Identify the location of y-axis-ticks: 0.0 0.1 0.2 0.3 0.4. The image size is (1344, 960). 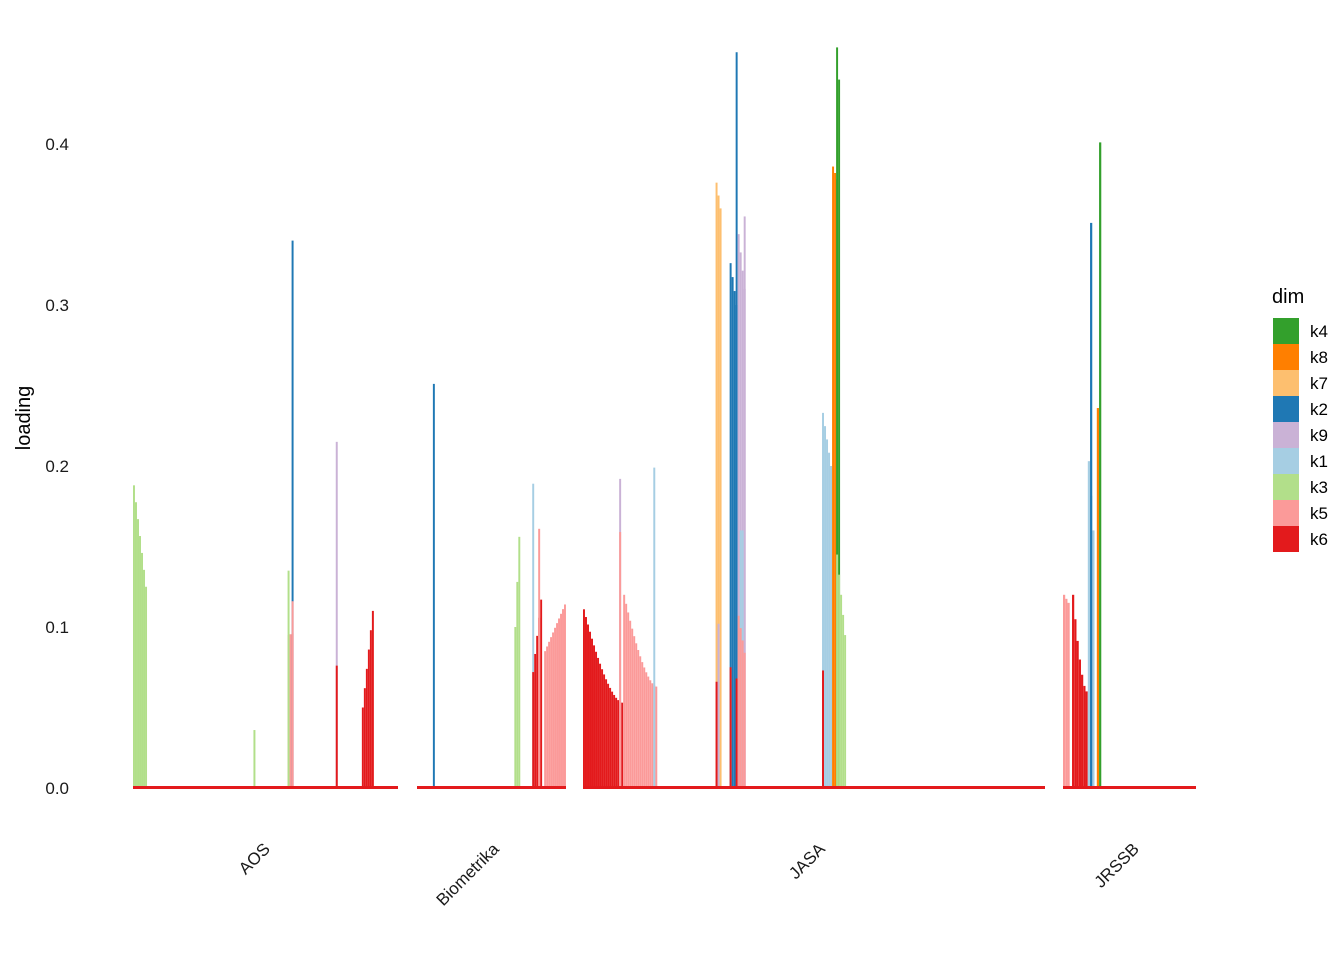
(57, 466).